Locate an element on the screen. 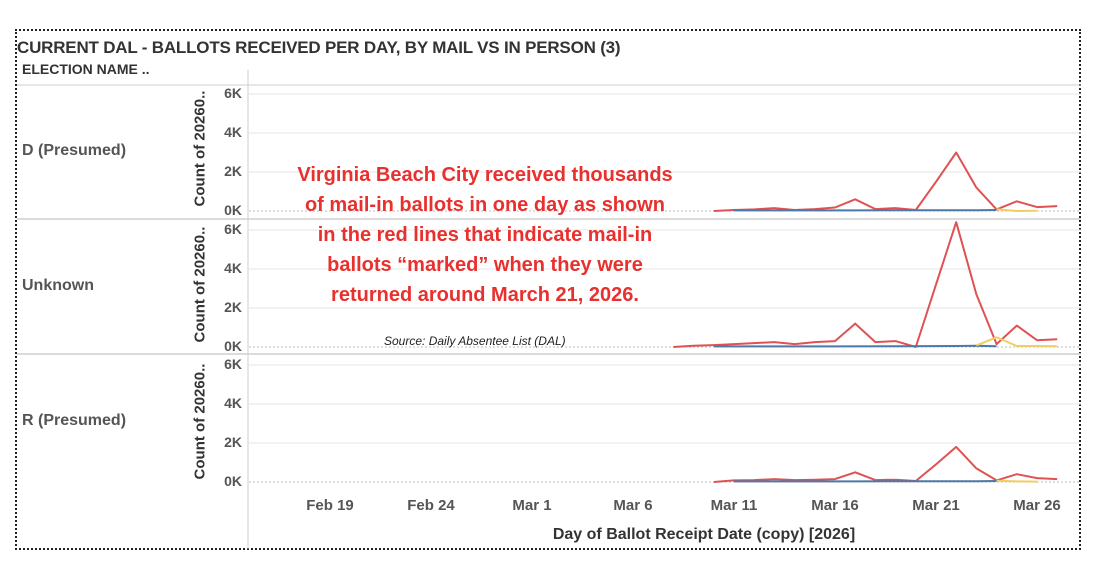 The height and width of the screenshot is (569, 1100). series-line-in_person is located at coordinates (855, 346).